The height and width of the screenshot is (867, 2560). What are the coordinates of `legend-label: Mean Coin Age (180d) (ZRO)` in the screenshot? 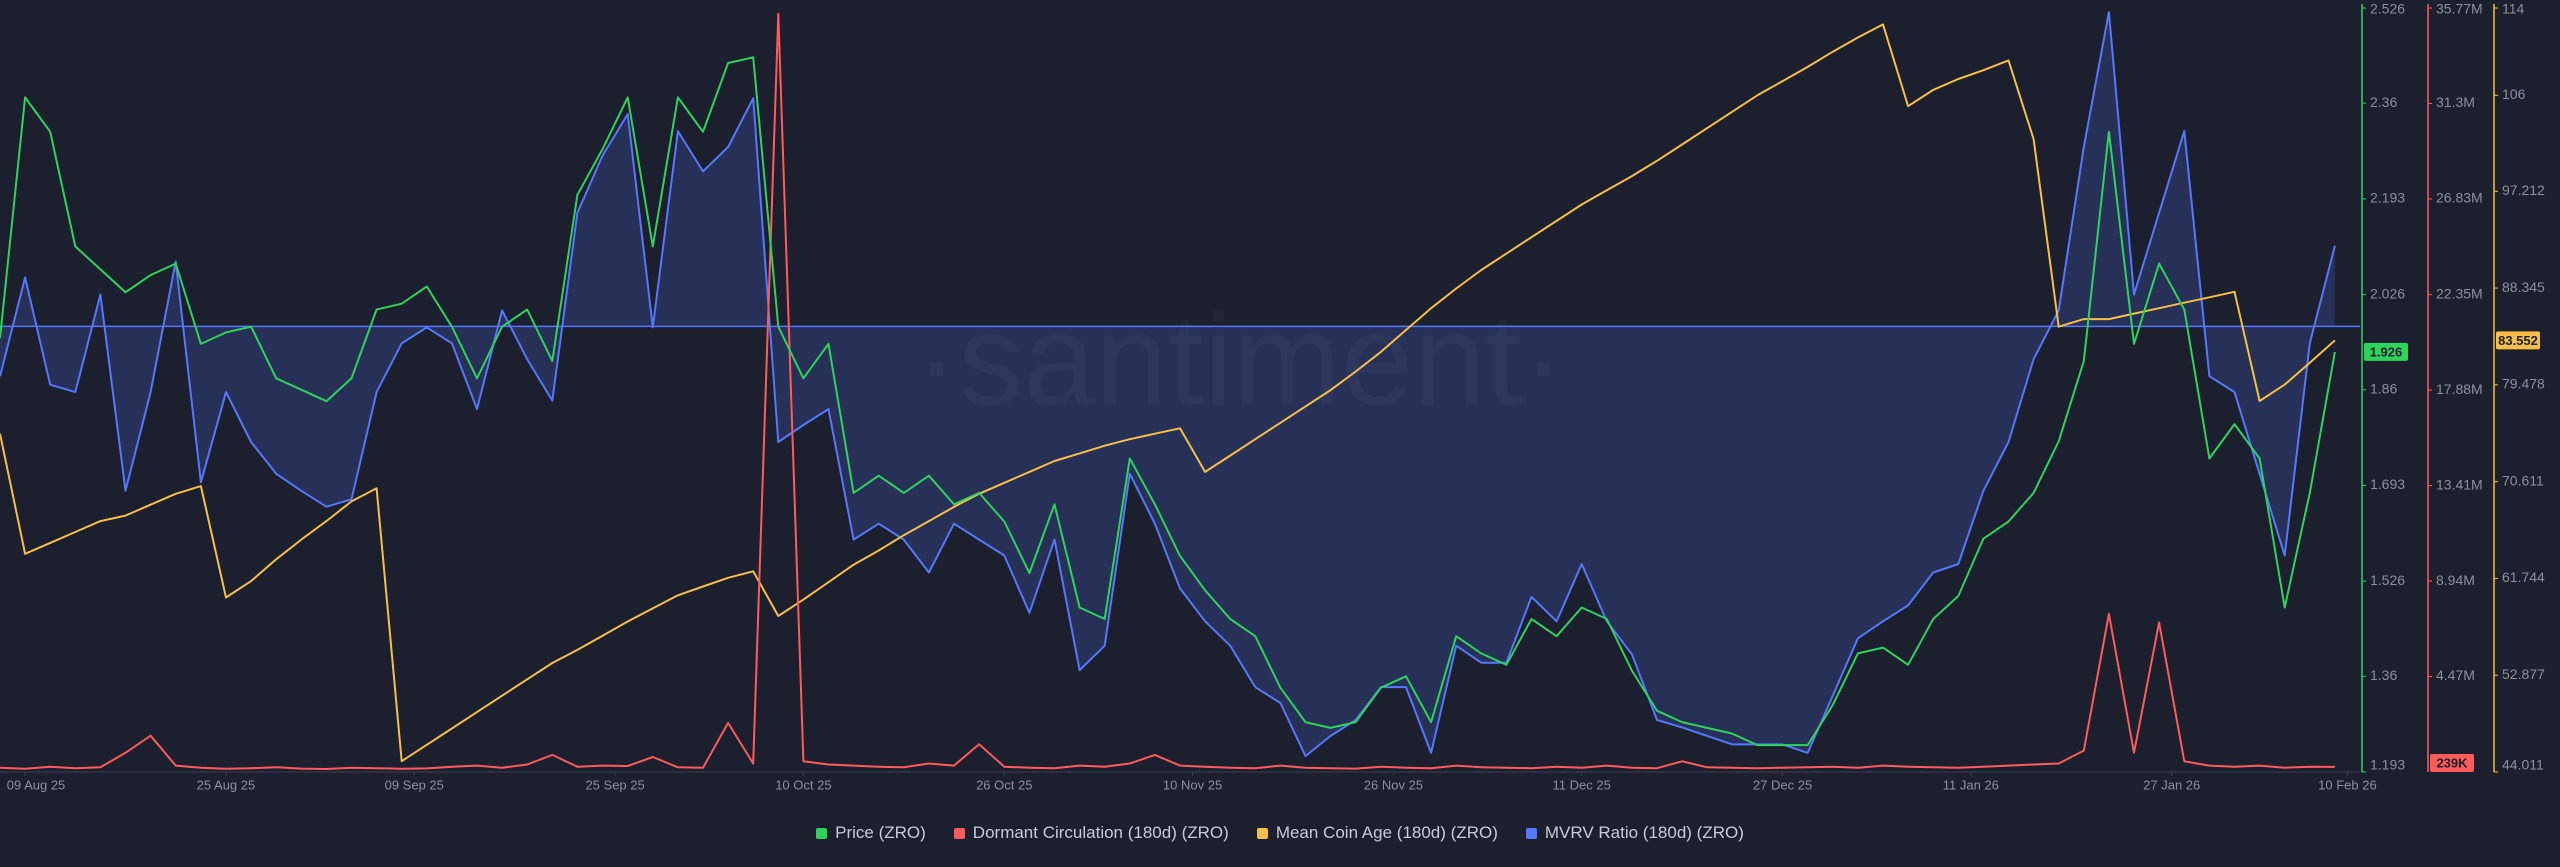 It's located at (1386, 832).